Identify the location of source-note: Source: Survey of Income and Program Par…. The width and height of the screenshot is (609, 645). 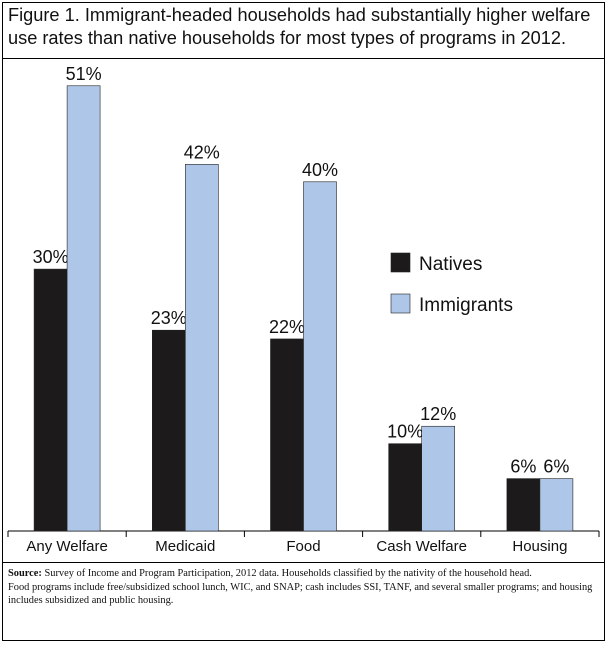
(304, 587).